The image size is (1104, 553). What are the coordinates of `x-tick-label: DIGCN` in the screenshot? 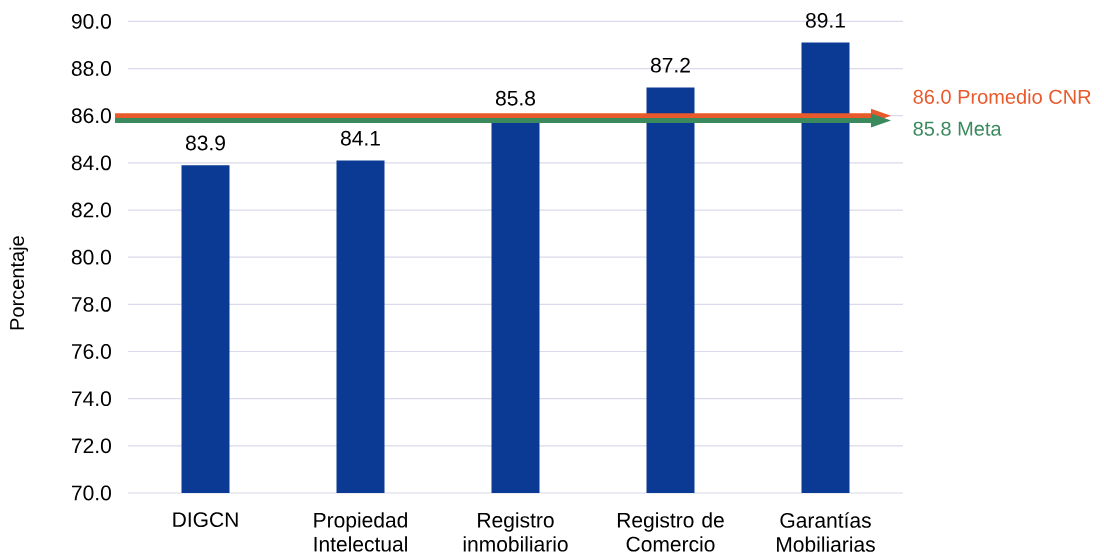 It's located at (205, 520).